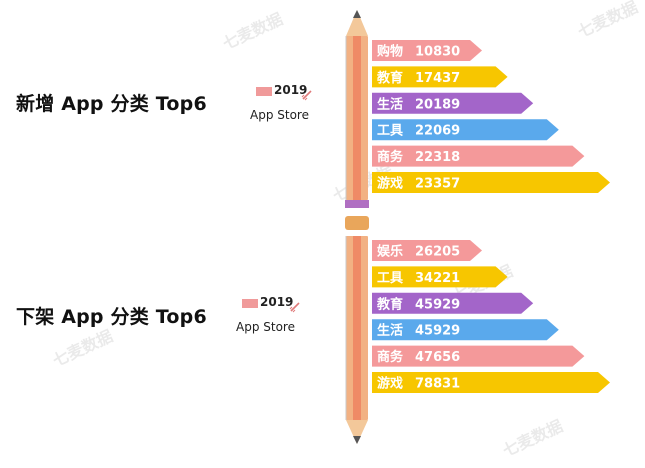  I want to click on chart1-value-label-4: 47656, so click(437, 357).